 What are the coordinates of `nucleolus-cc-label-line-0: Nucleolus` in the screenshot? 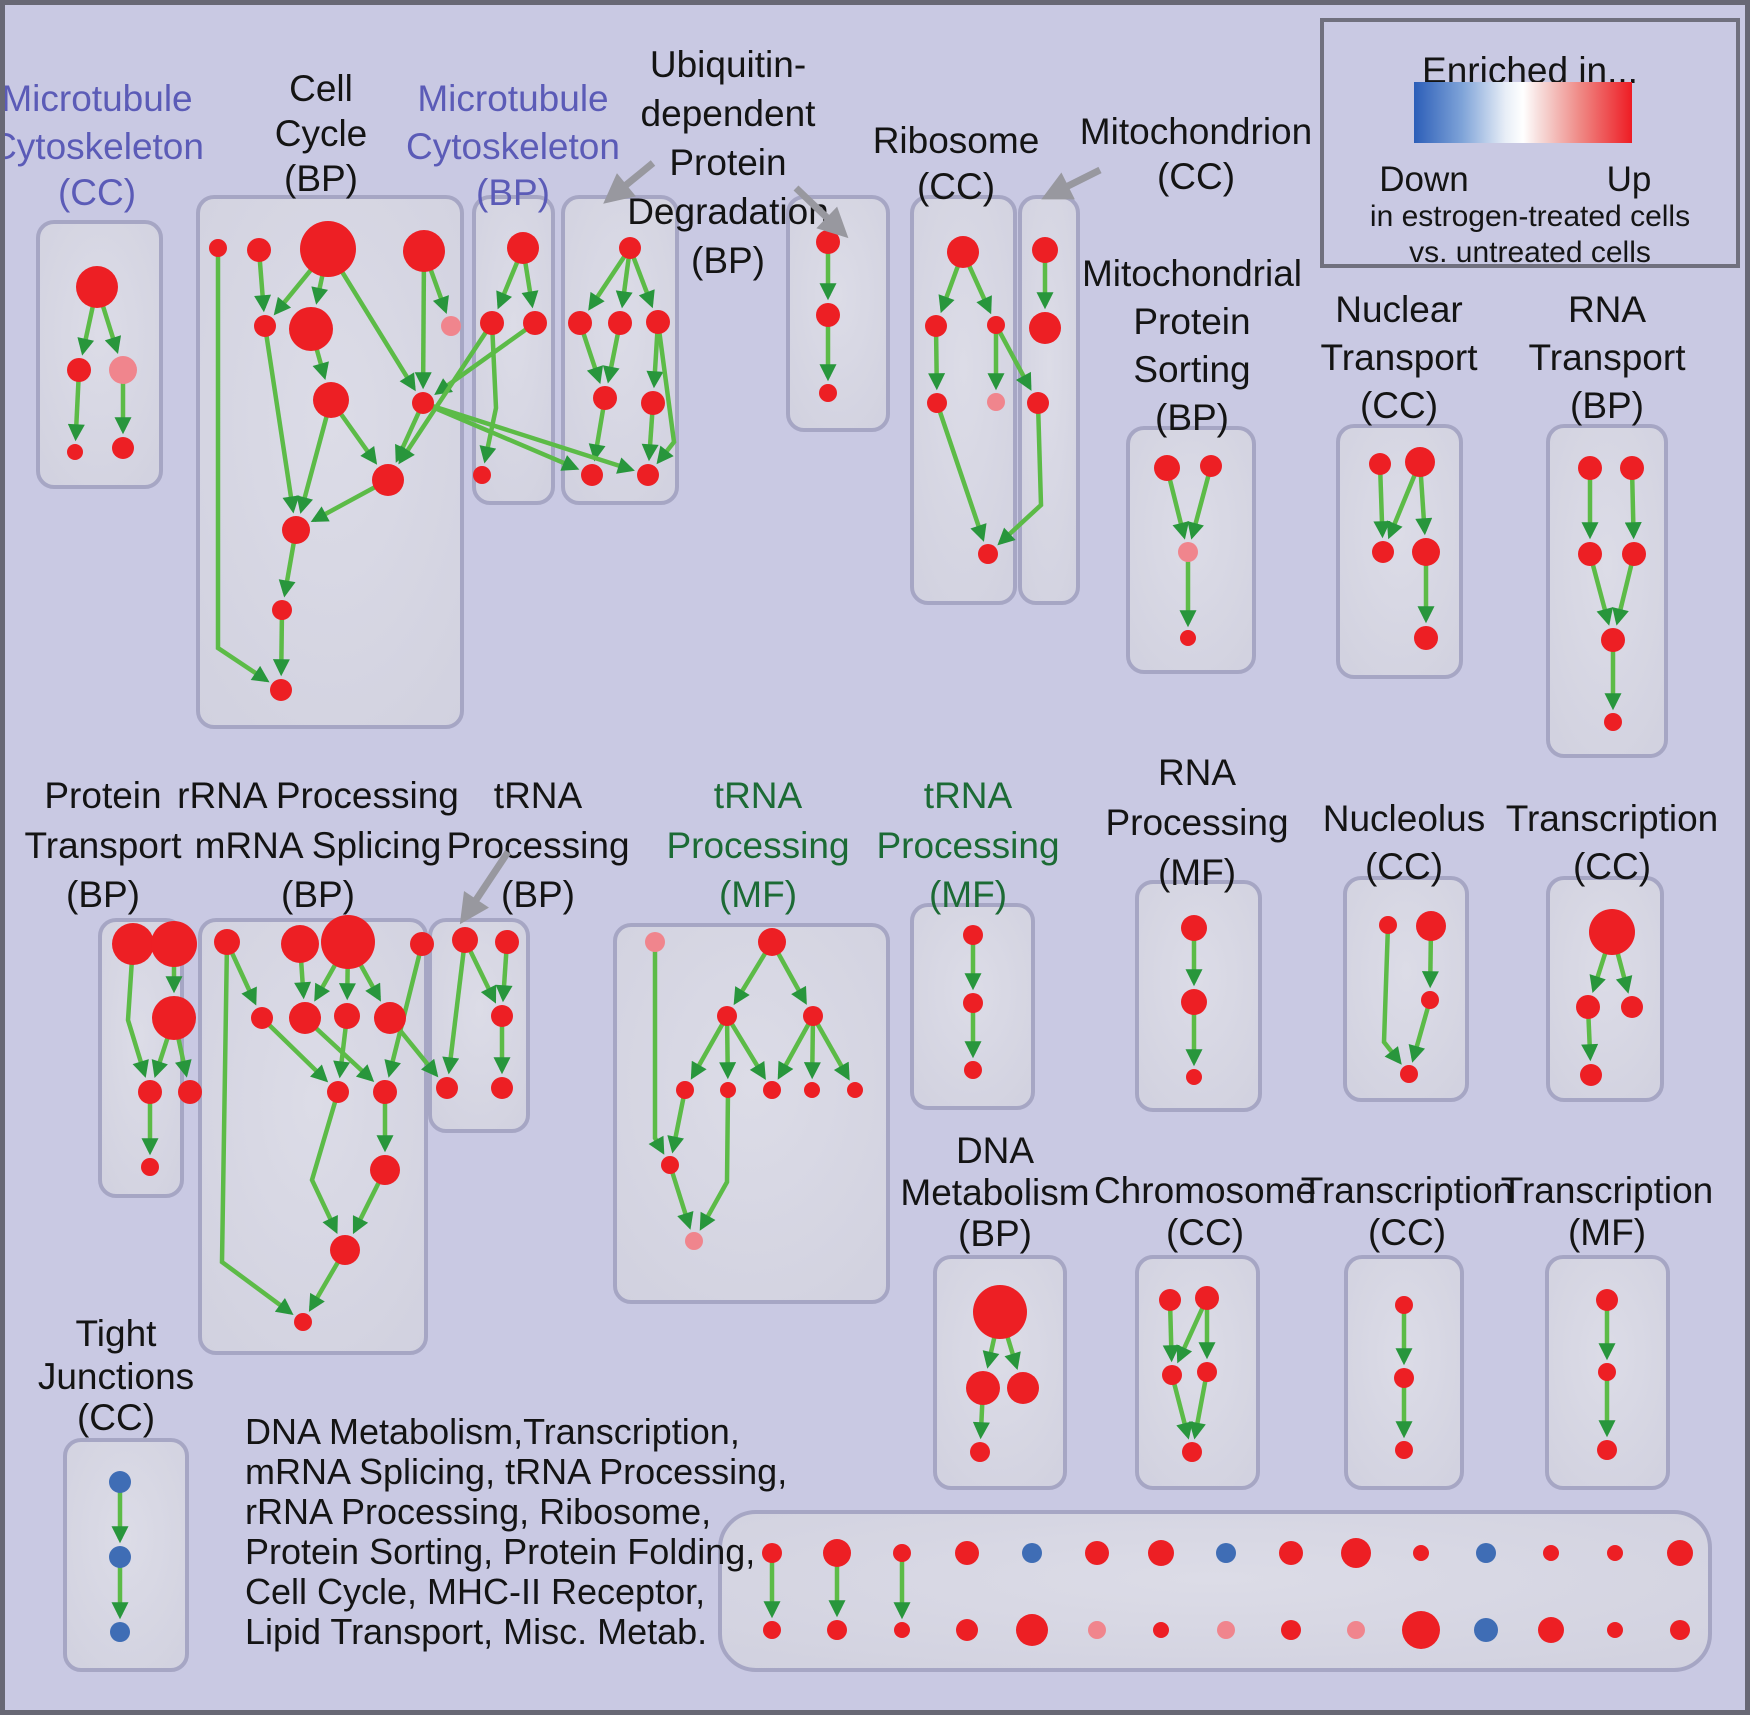 It's located at (1404, 818).